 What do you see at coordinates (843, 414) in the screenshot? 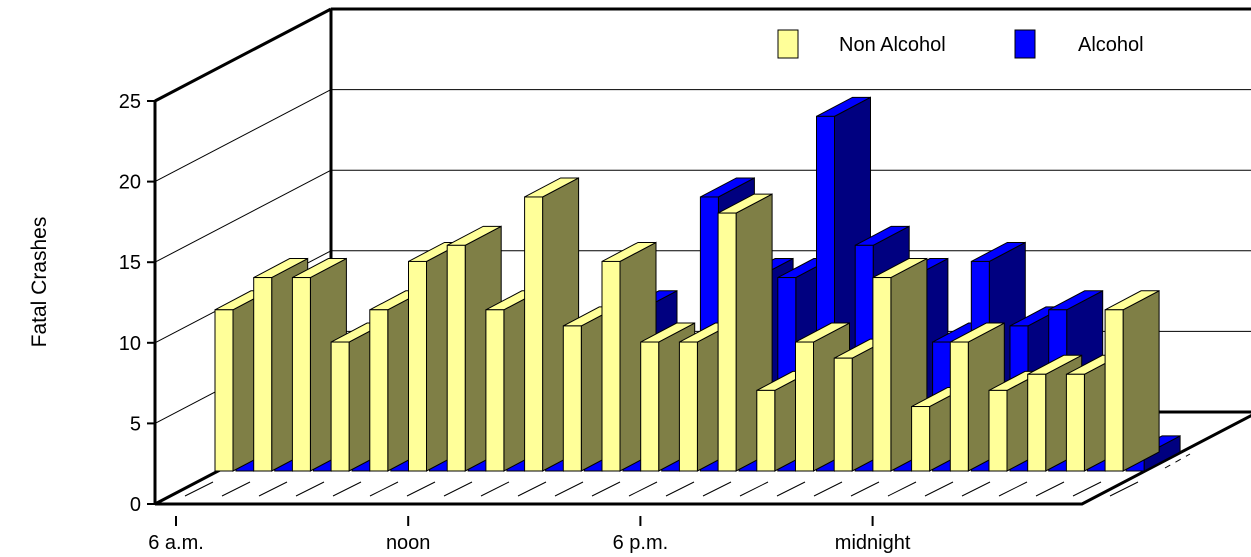
I see `bar-non-alcohol-16-front` at bounding box center [843, 414].